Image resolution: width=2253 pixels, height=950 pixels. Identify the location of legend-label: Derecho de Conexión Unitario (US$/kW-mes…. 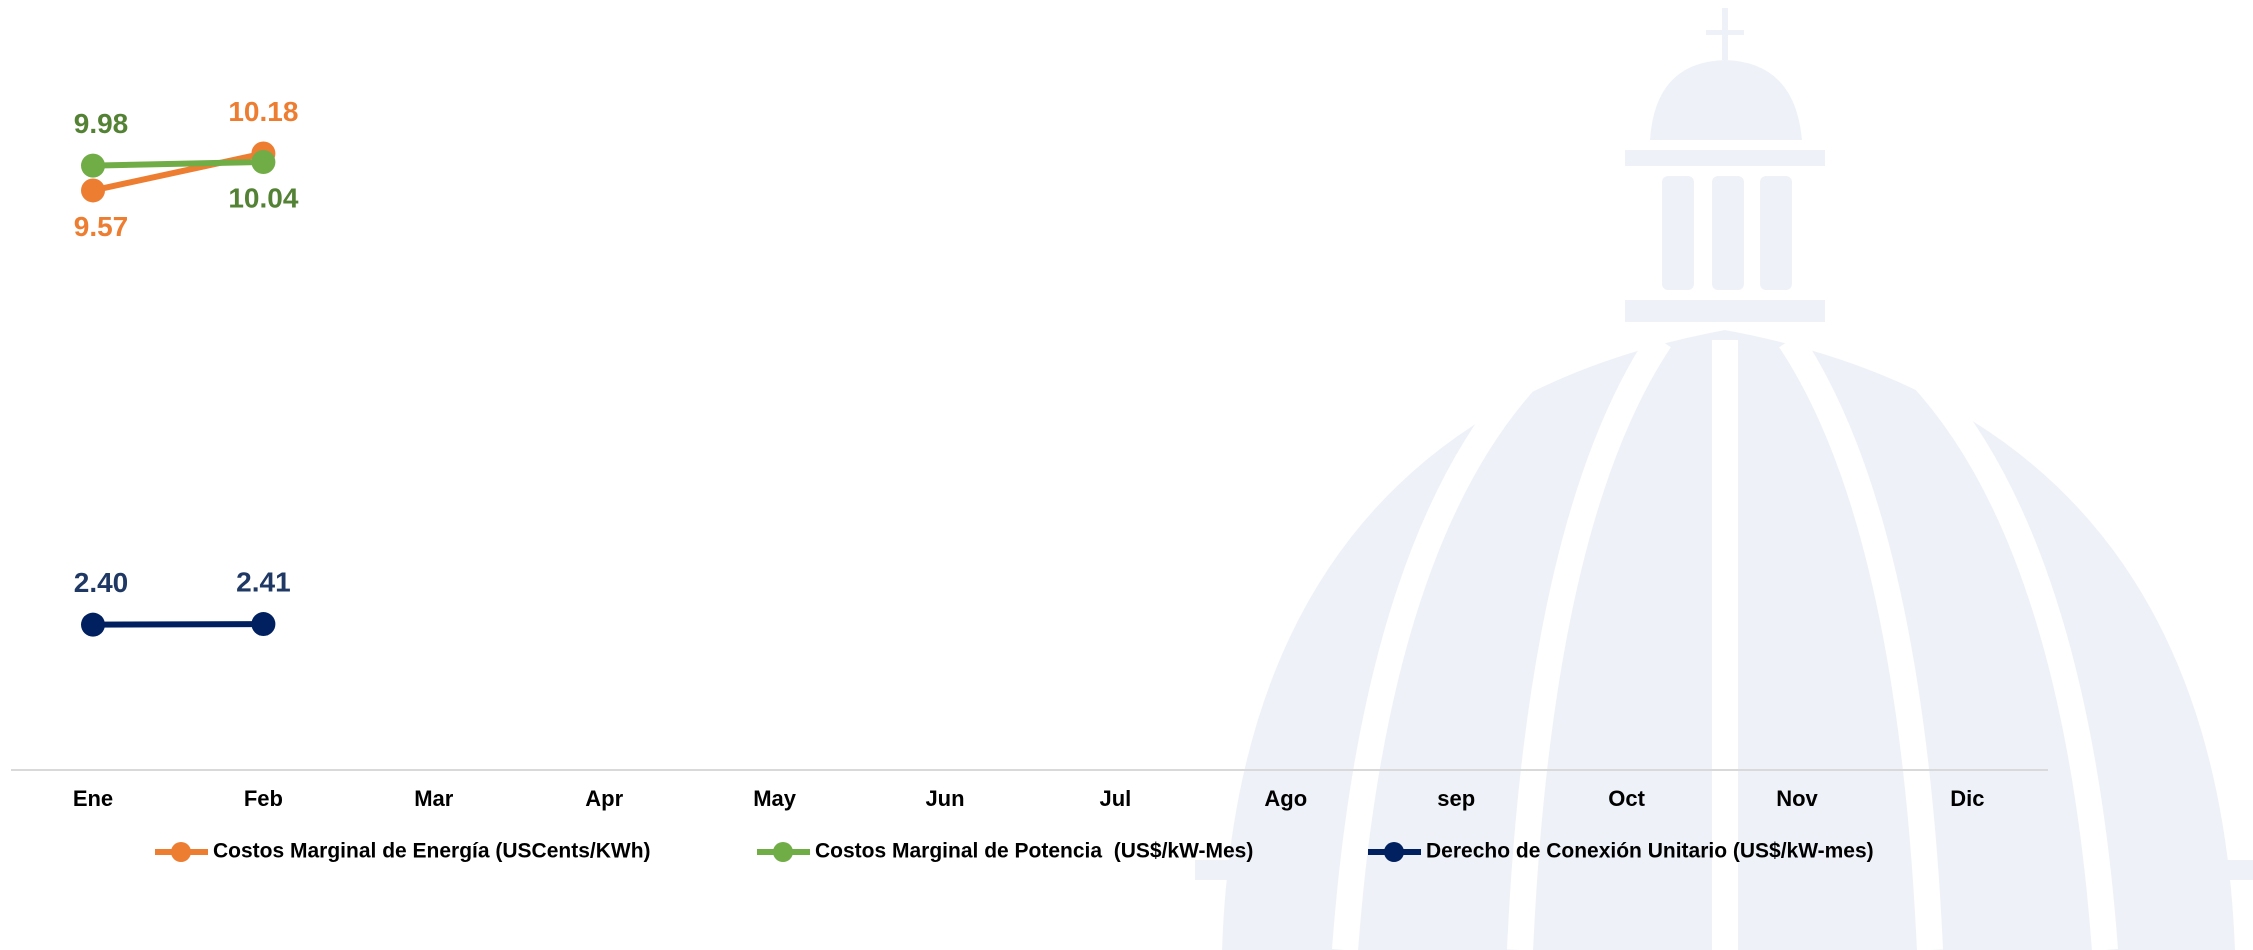
(1650, 851).